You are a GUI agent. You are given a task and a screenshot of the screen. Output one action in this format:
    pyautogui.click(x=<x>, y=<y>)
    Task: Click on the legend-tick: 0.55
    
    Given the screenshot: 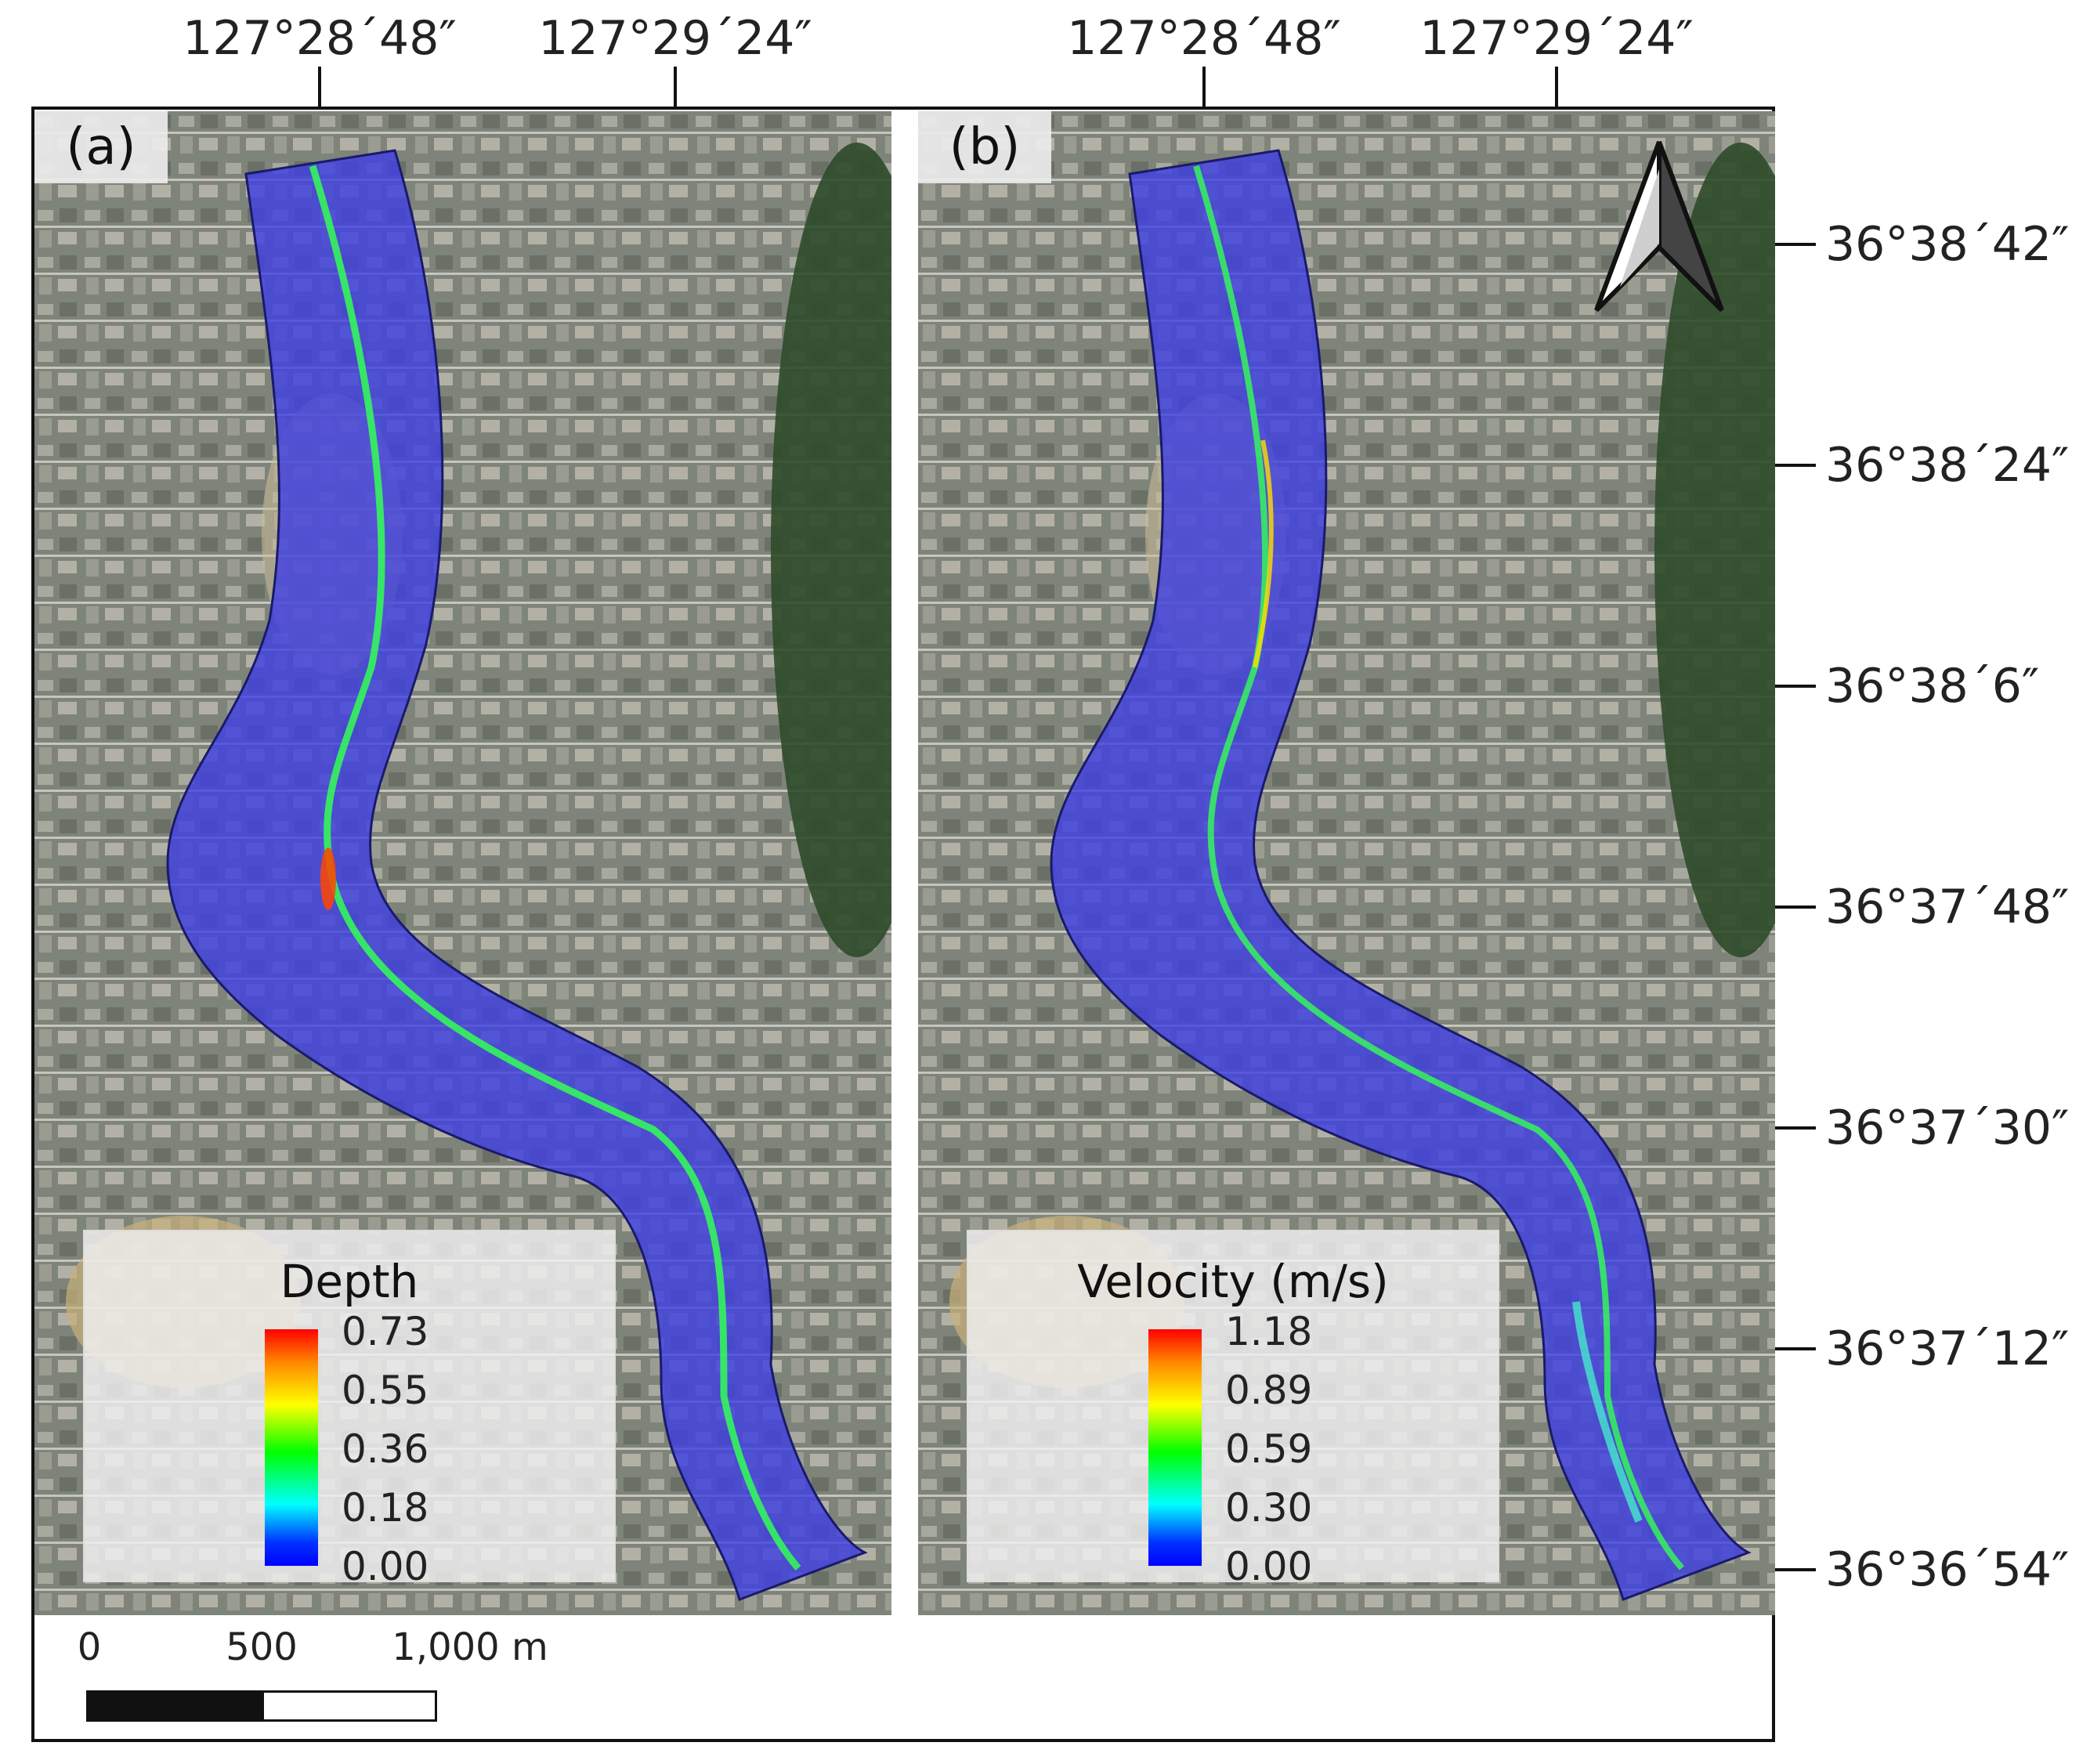 What is the action you would take?
    pyautogui.click(x=385, y=1390)
    